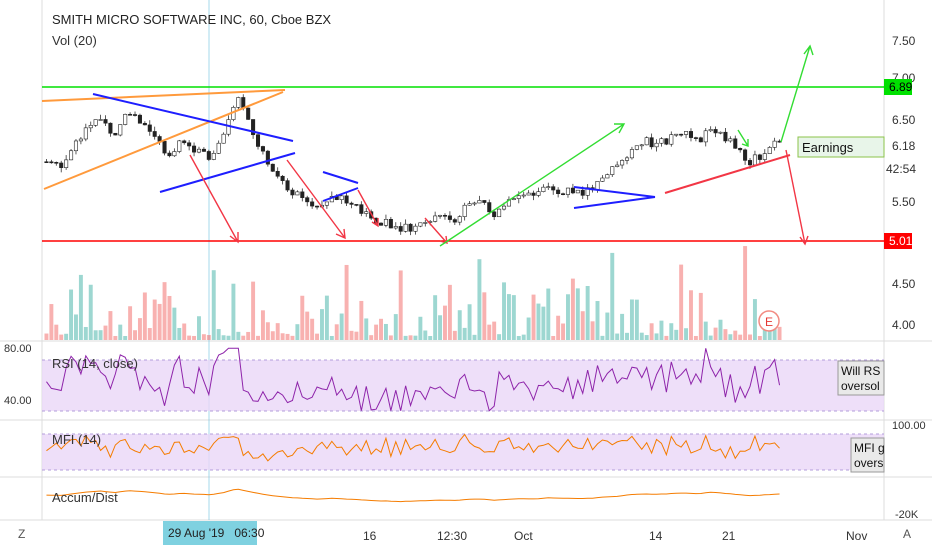 The height and width of the screenshot is (550, 932). Describe the element at coordinates (841, 147) in the screenshot. I see `earnings-callout-box` at that location.